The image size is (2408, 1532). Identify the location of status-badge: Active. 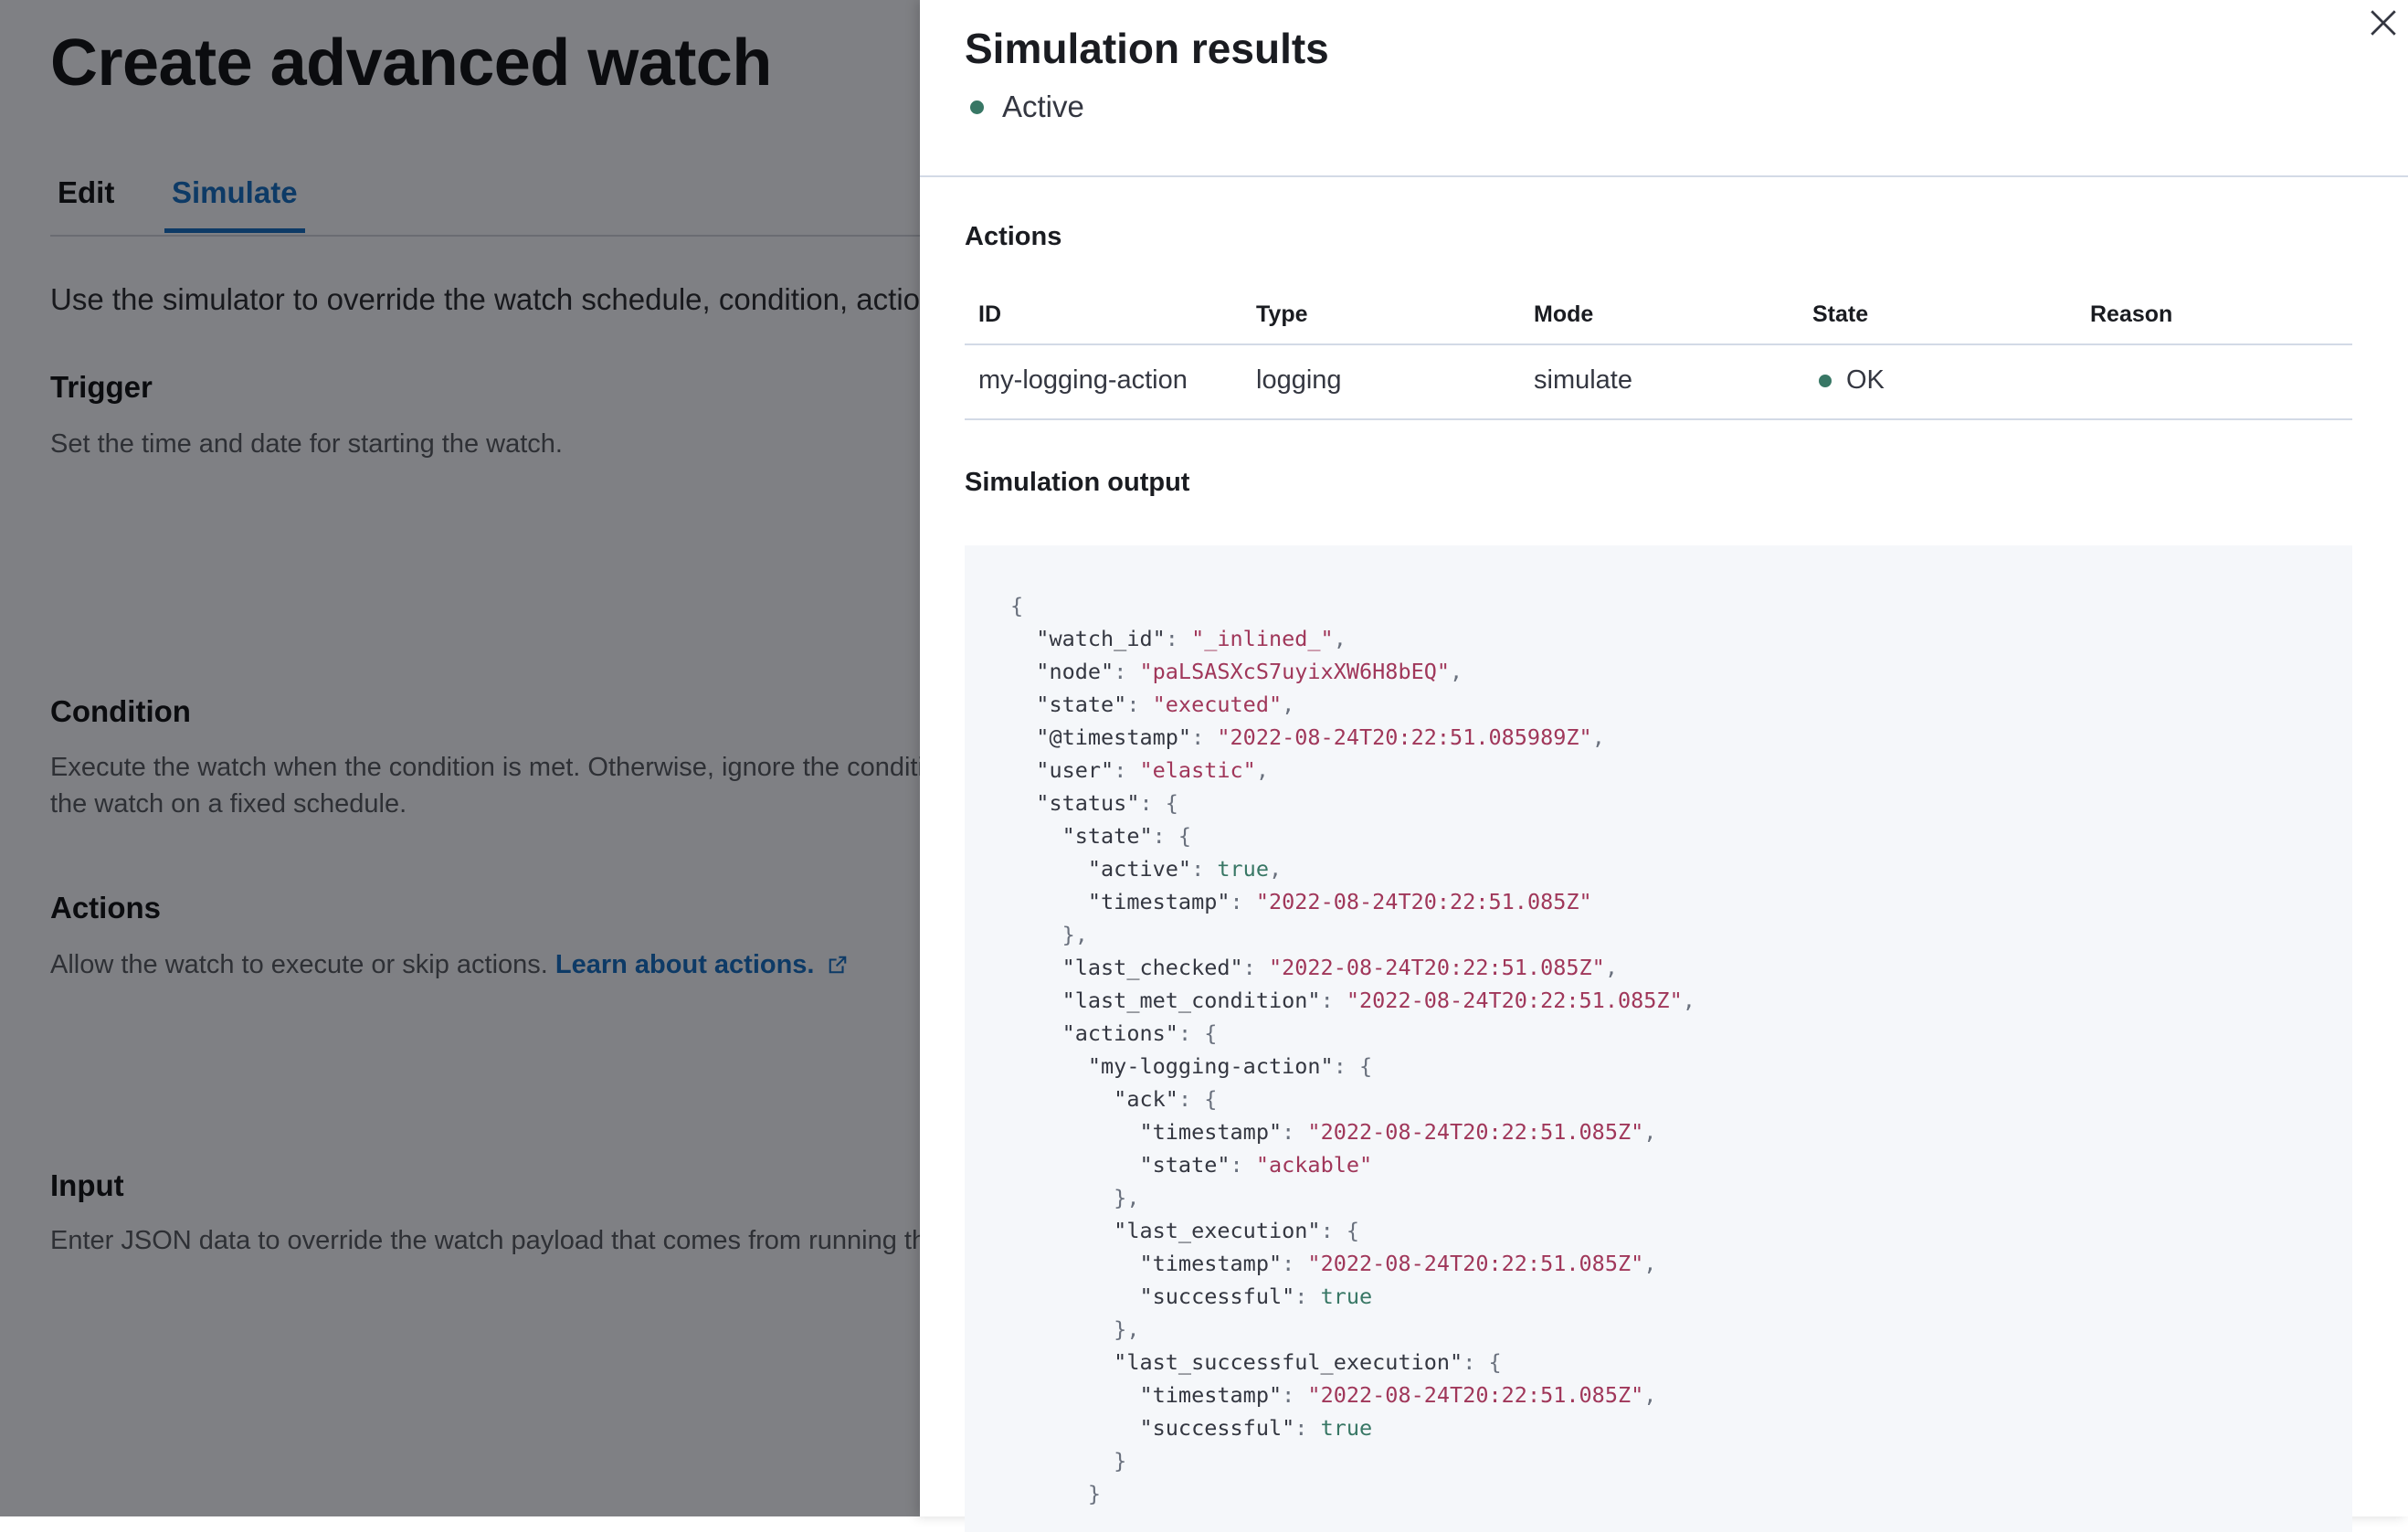
(1027, 107).